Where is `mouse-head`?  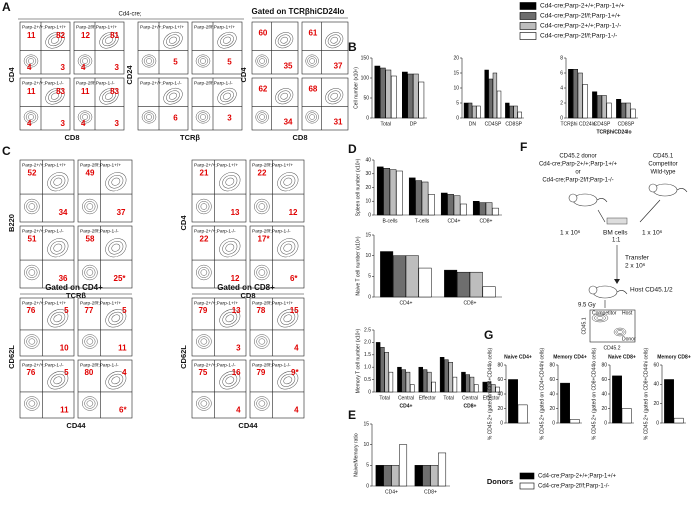 mouse-head is located at coordinates (573, 198).